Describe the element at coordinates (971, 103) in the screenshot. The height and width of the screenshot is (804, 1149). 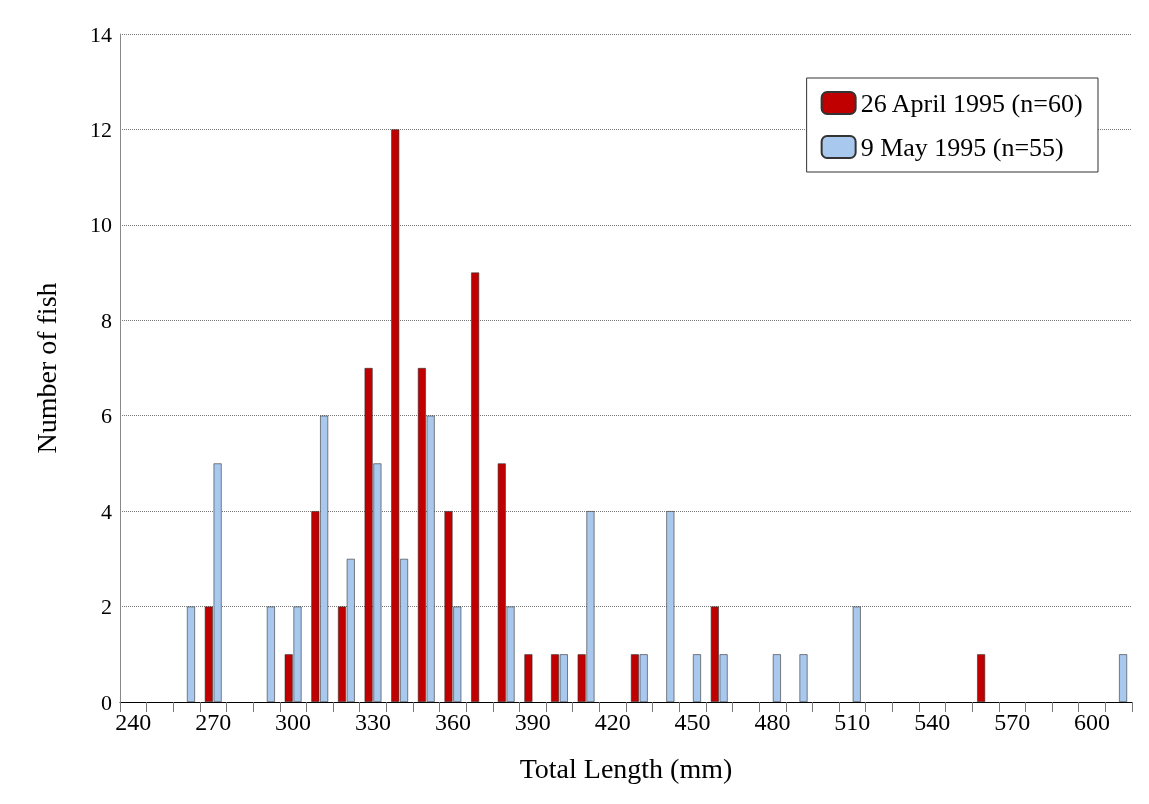
I see `legend-label: 26 April 1995 (n=60)` at that location.